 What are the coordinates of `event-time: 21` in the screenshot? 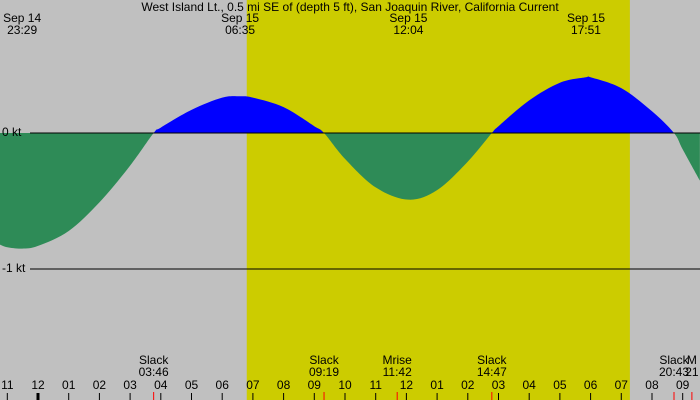 It's located at (692, 372).